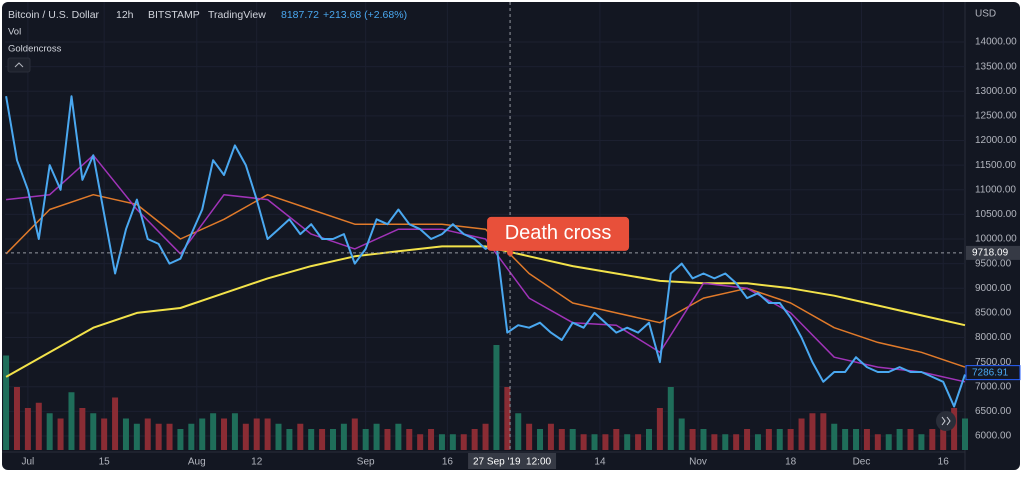  I want to click on crosshair-time-box, so click(512, 461).